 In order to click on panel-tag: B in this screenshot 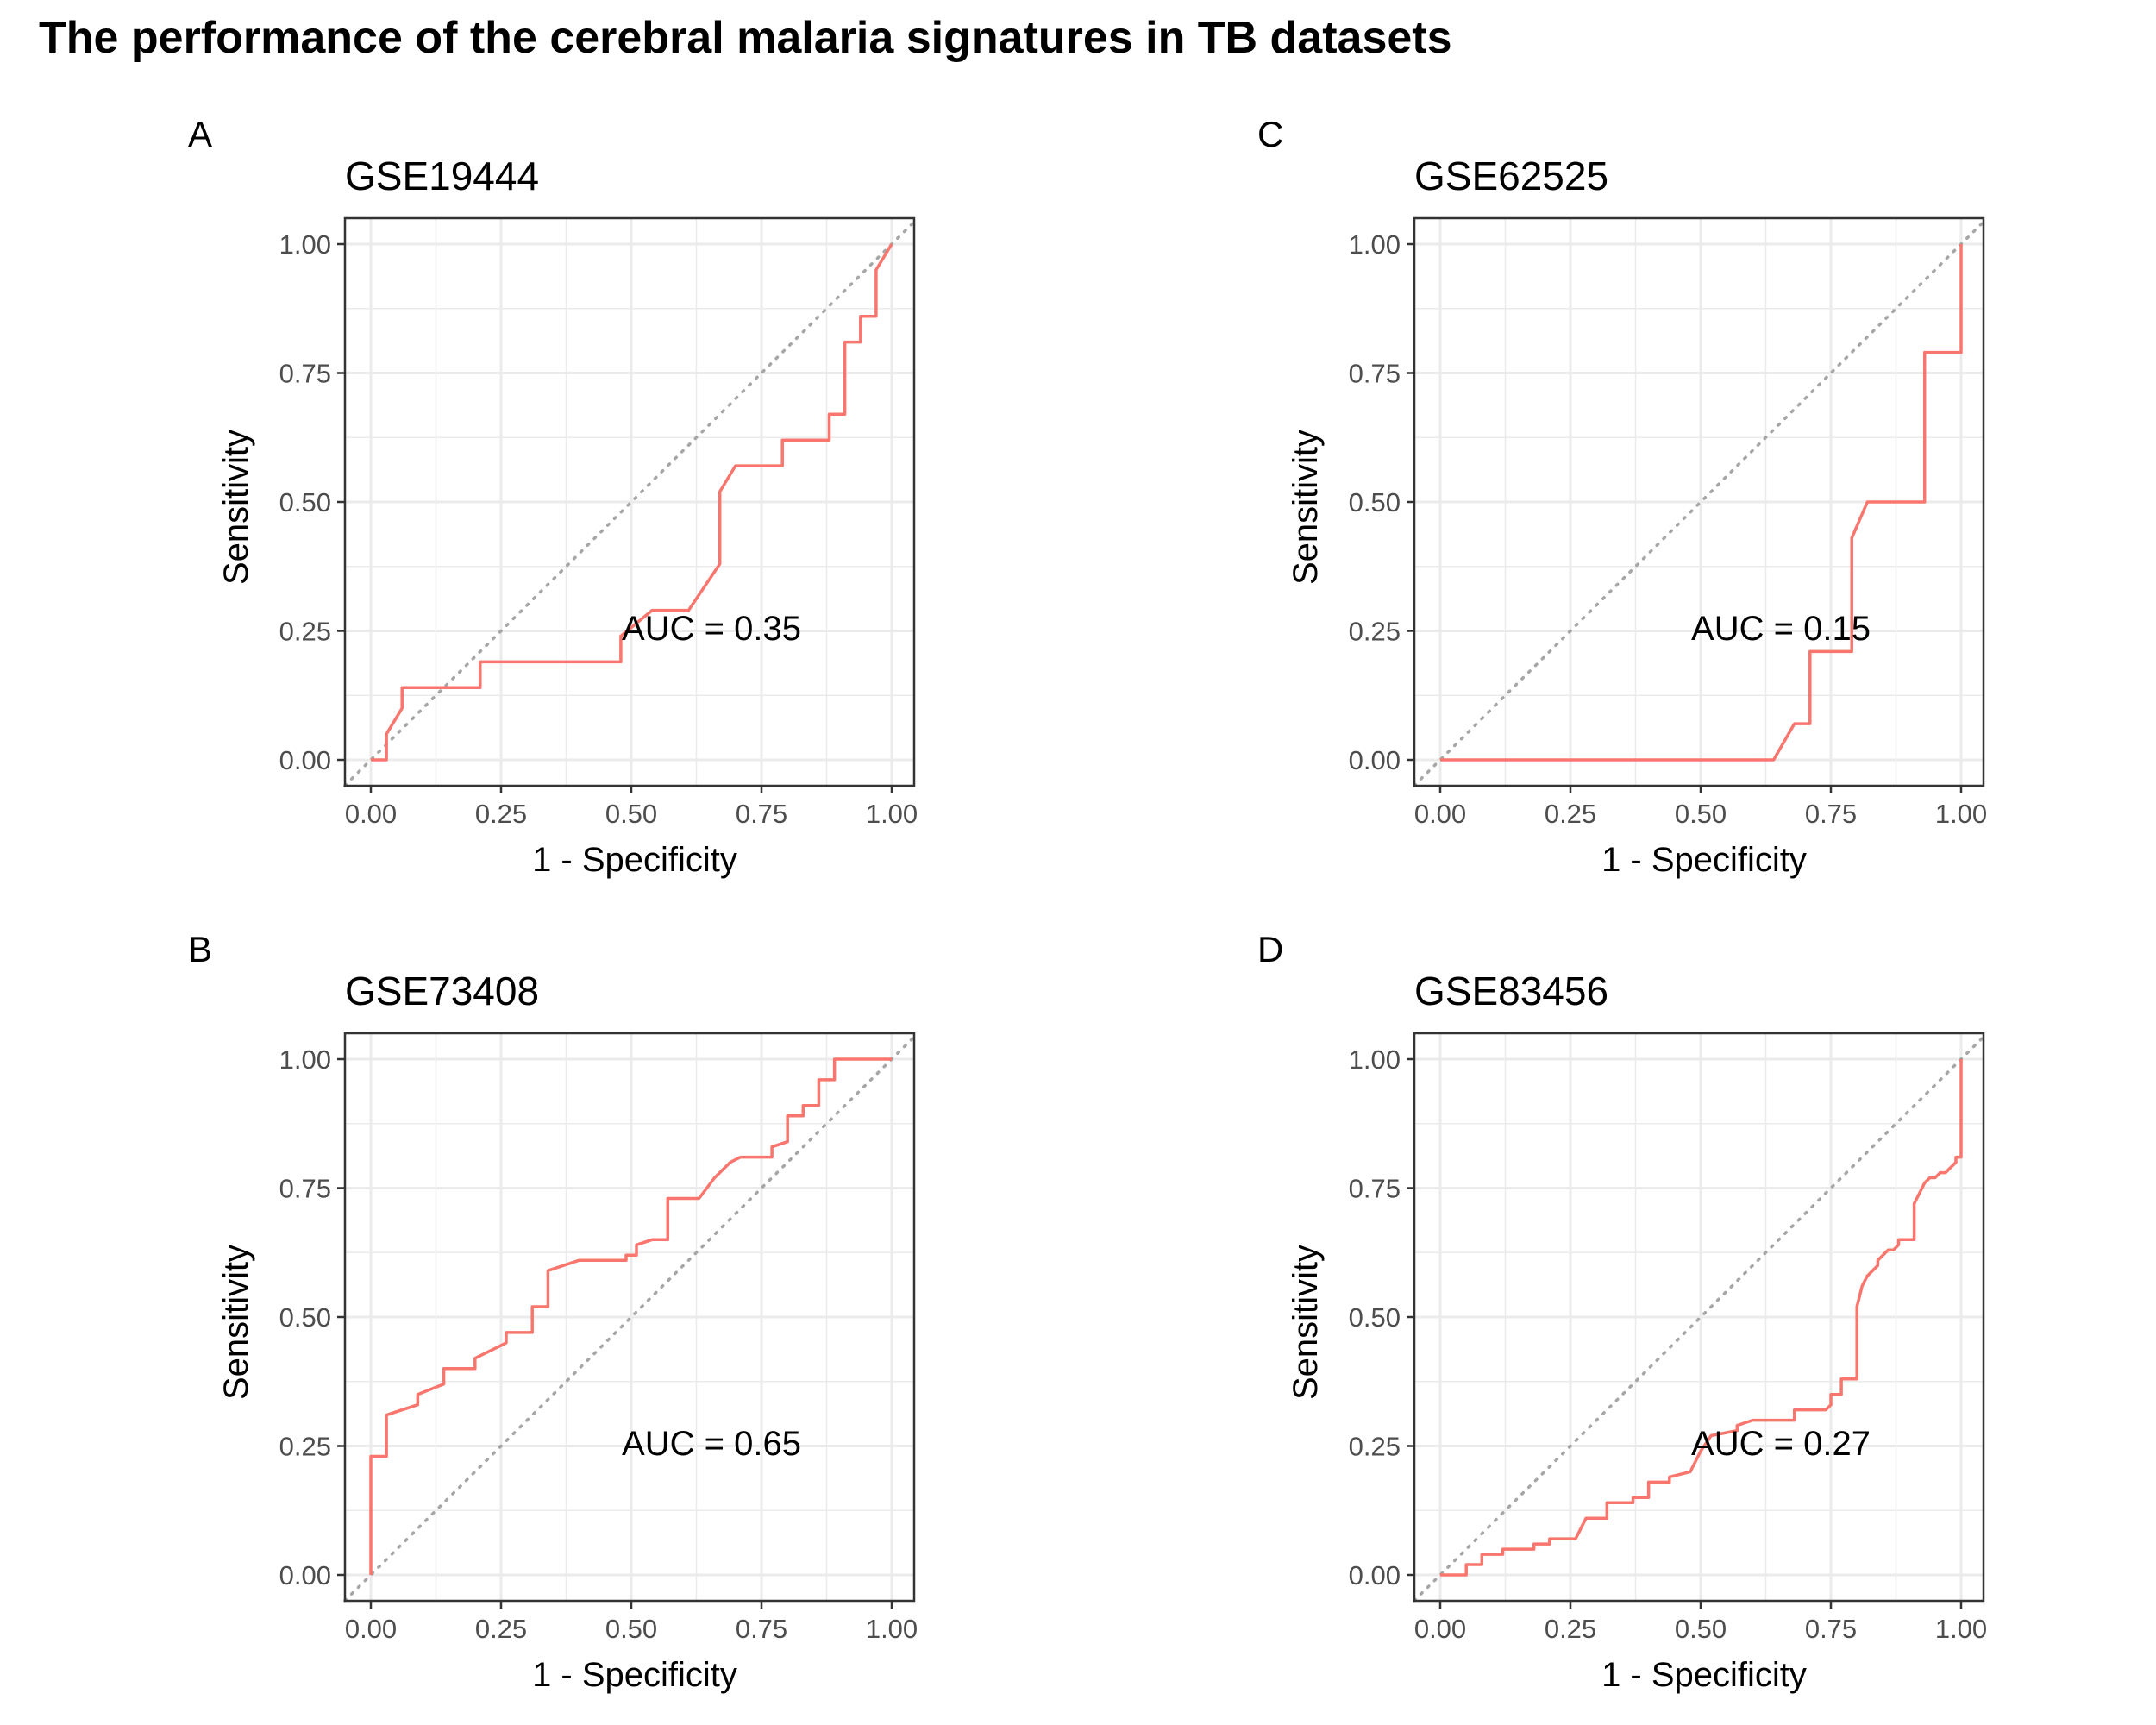, I will do `click(200, 949)`.